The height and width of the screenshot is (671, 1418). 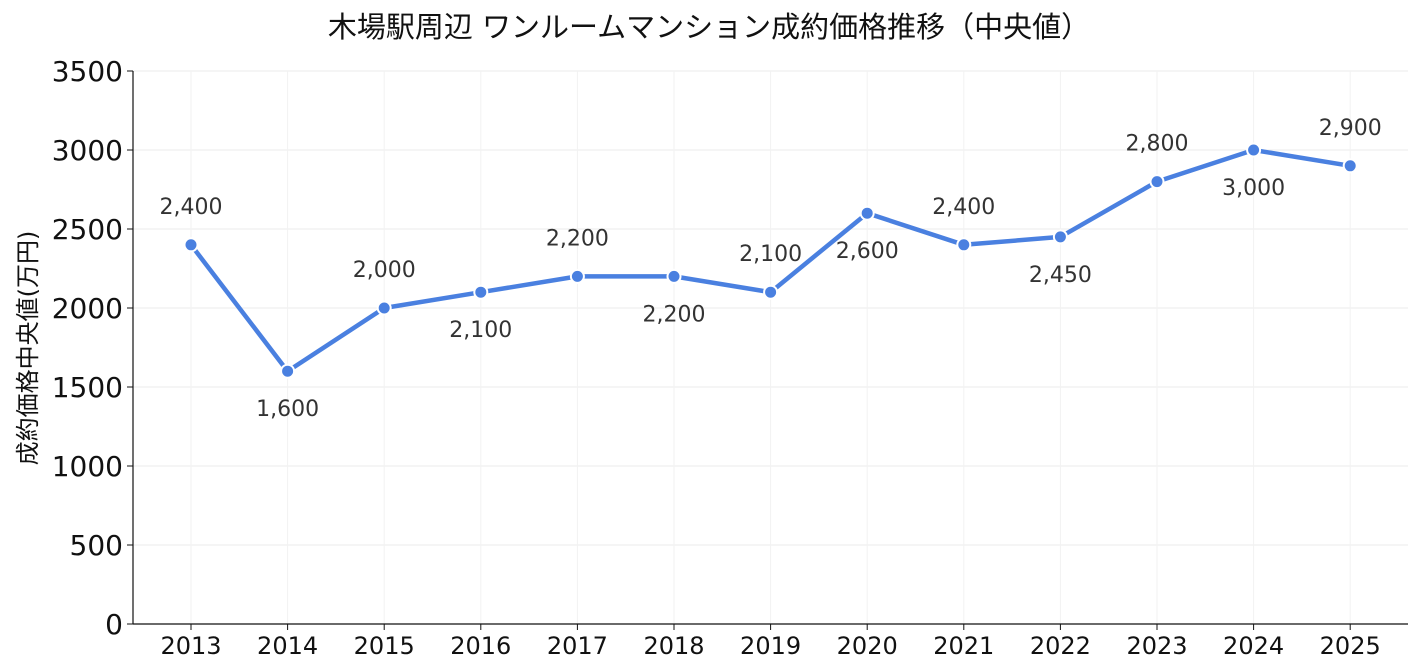 I want to click on data-label: 2,000, so click(x=384, y=270).